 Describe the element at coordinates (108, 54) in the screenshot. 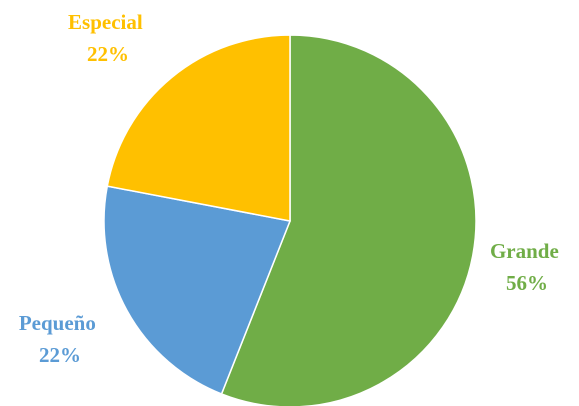

I see `slice-percent-especial: 22%` at that location.